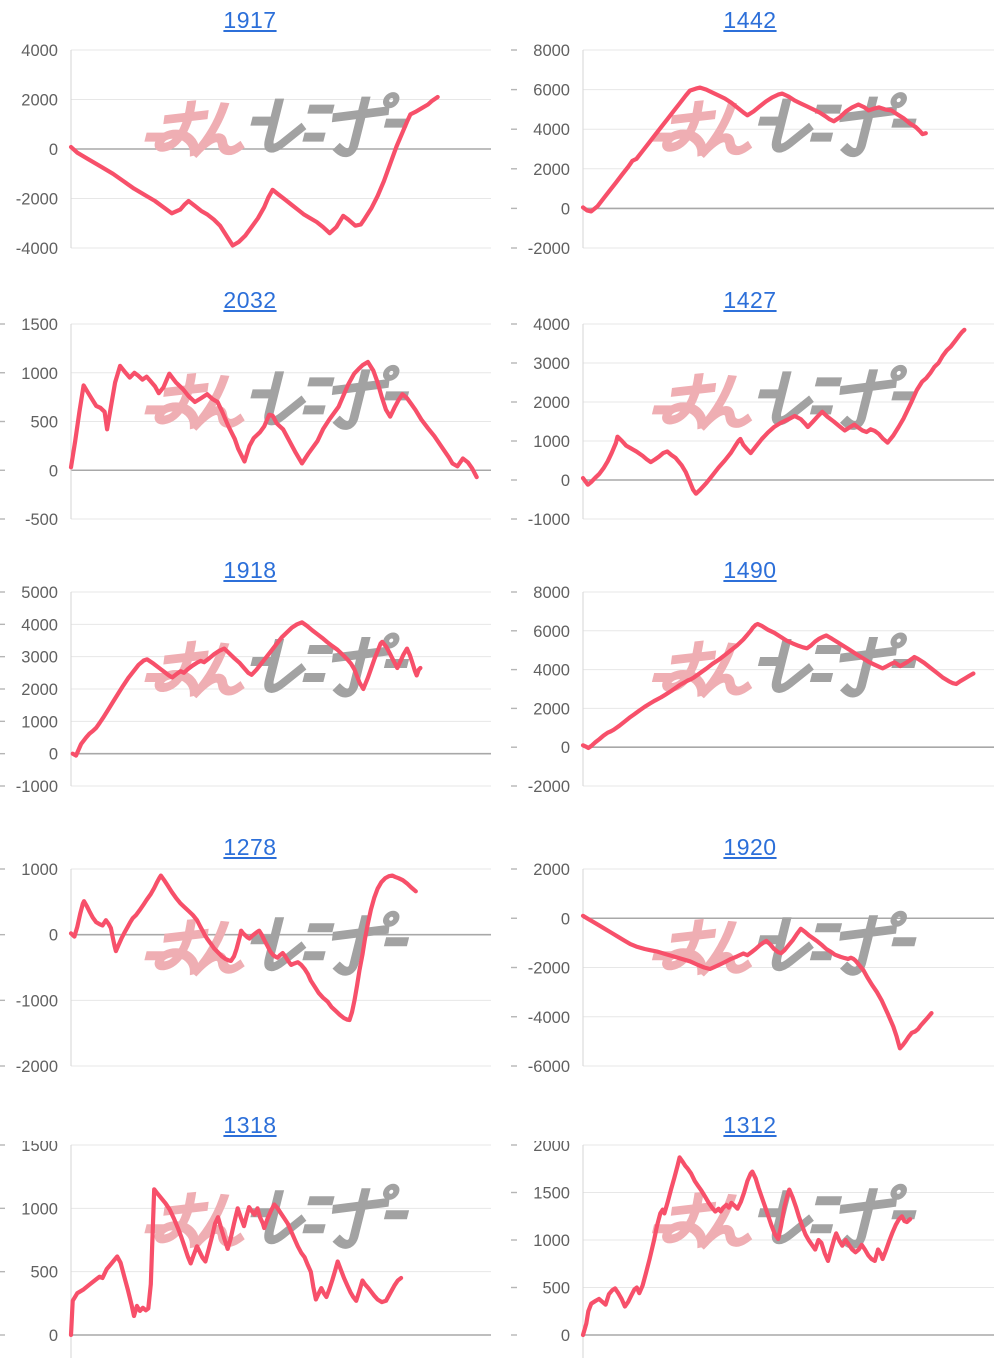 Image resolution: width=1000 pixels, height=1358 pixels. I want to click on slump-graph-svg: 1000 0 -1000 -2000, so click(245, 969).